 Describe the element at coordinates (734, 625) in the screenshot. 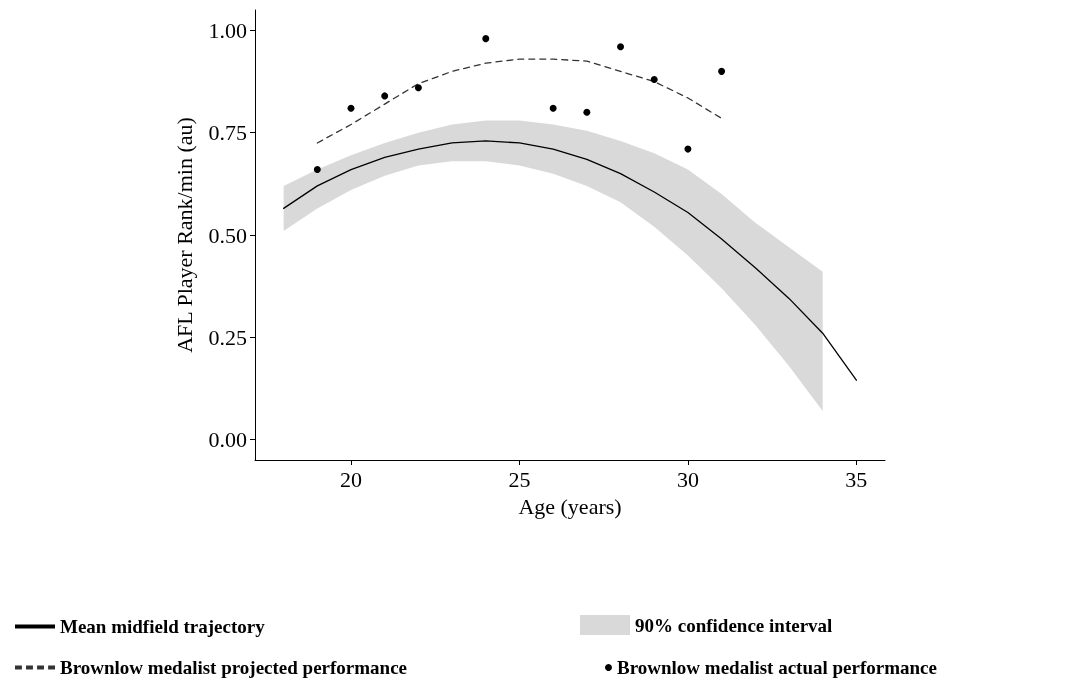

I see `legend-label: 90% confidence interval` at that location.